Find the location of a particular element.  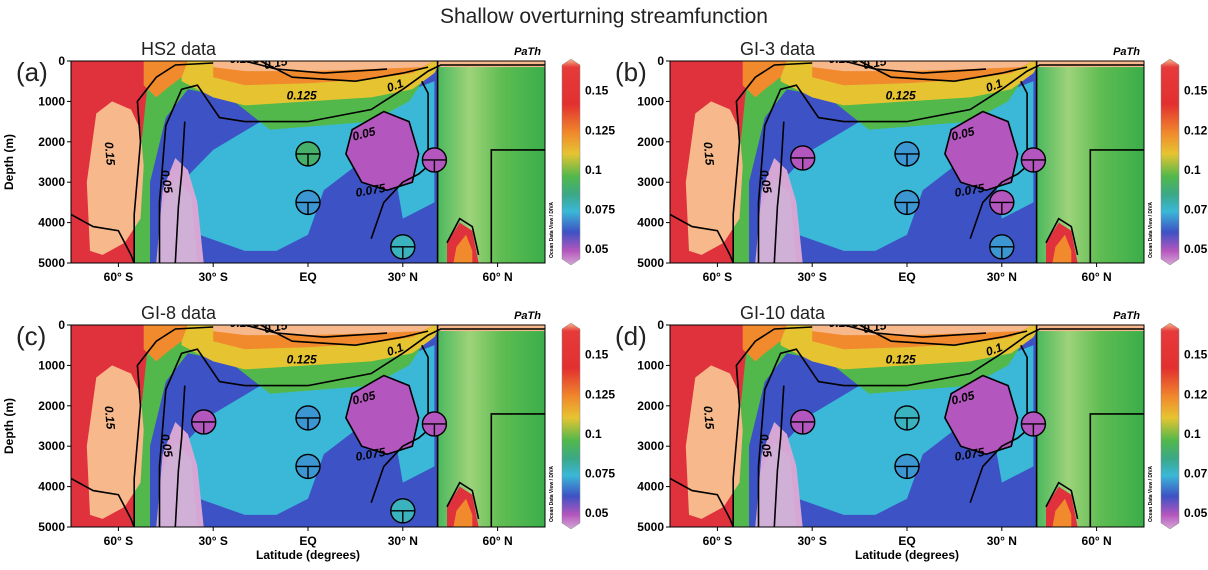

y-axis-label: Depth (m) is located at coordinates (9, 162).